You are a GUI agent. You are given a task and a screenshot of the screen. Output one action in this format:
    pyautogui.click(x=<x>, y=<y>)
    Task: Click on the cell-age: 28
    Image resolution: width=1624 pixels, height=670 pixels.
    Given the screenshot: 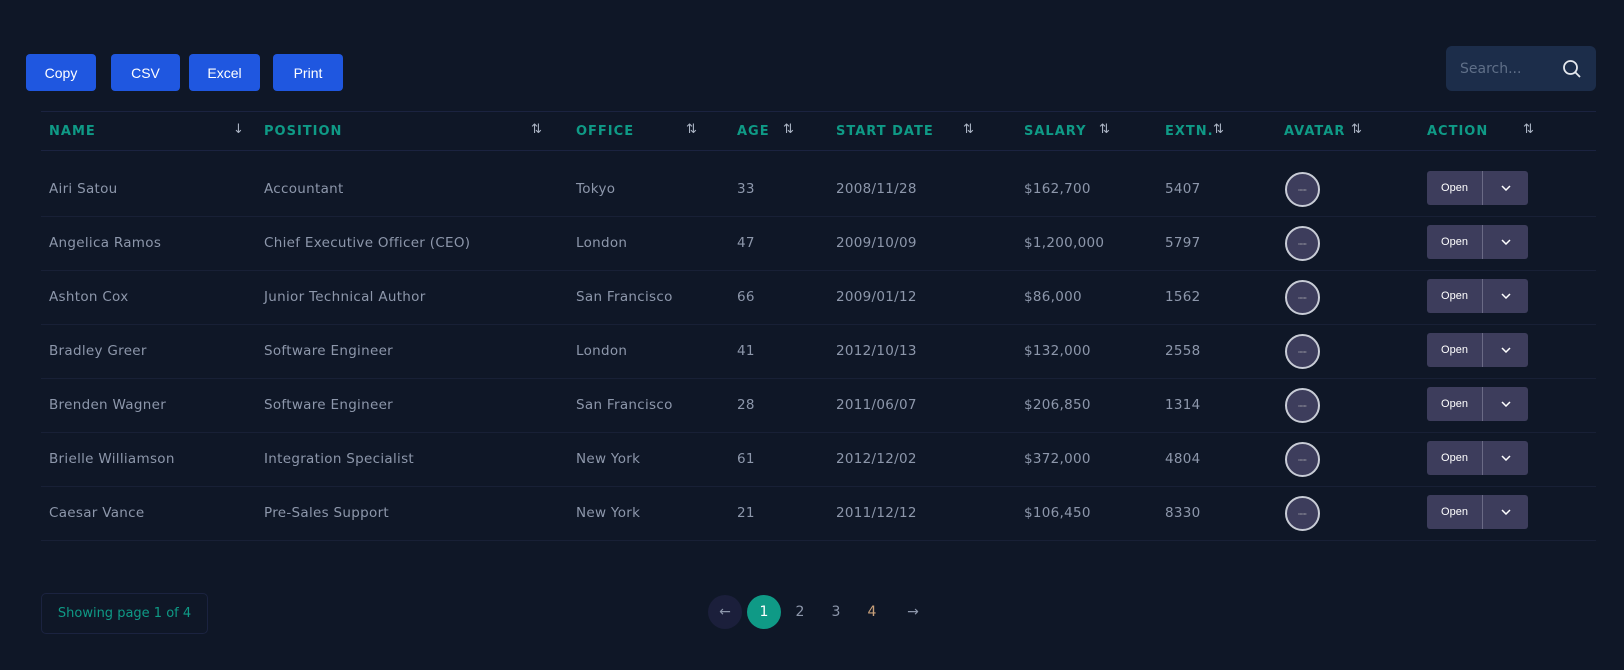 What is the action you would take?
    pyautogui.click(x=746, y=405)
    